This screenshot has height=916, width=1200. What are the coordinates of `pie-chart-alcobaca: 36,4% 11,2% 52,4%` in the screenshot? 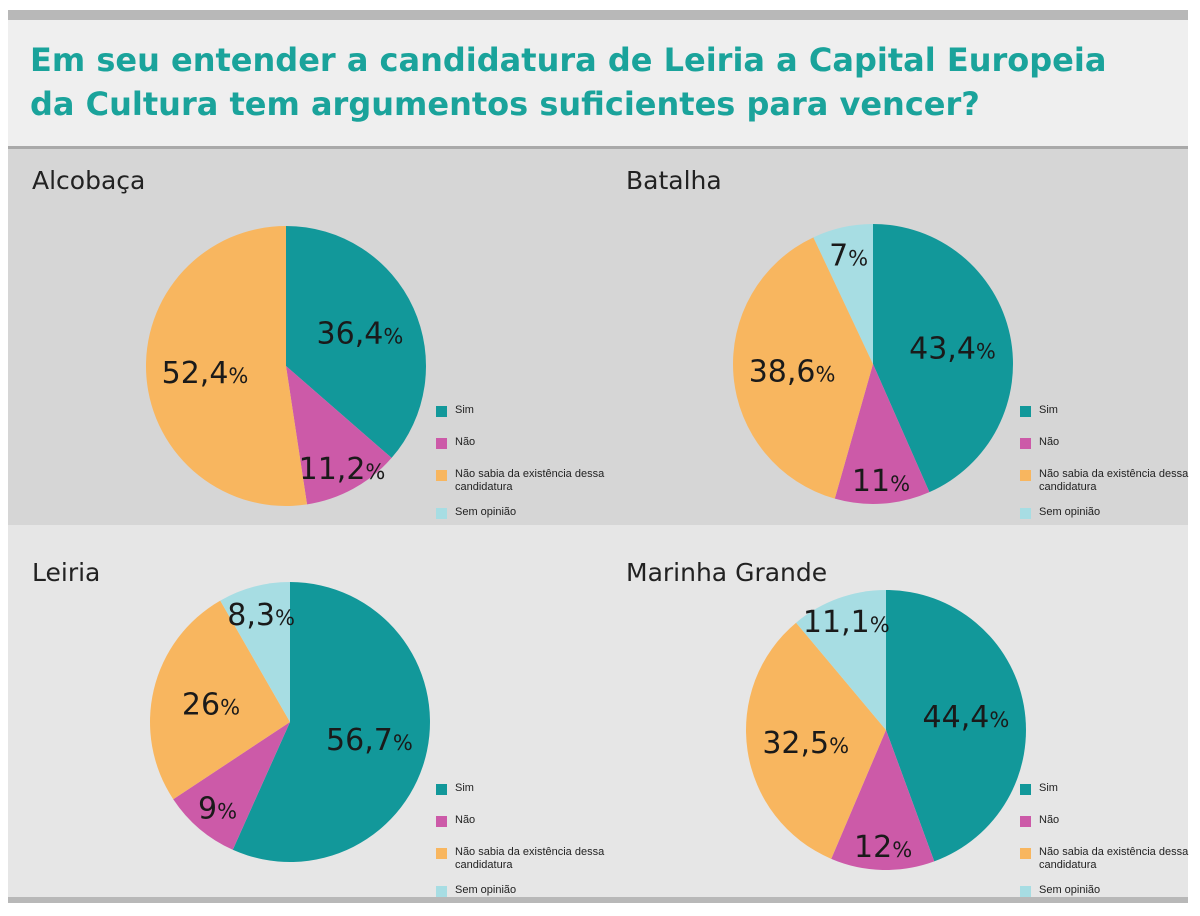 It's located at (286, 365).